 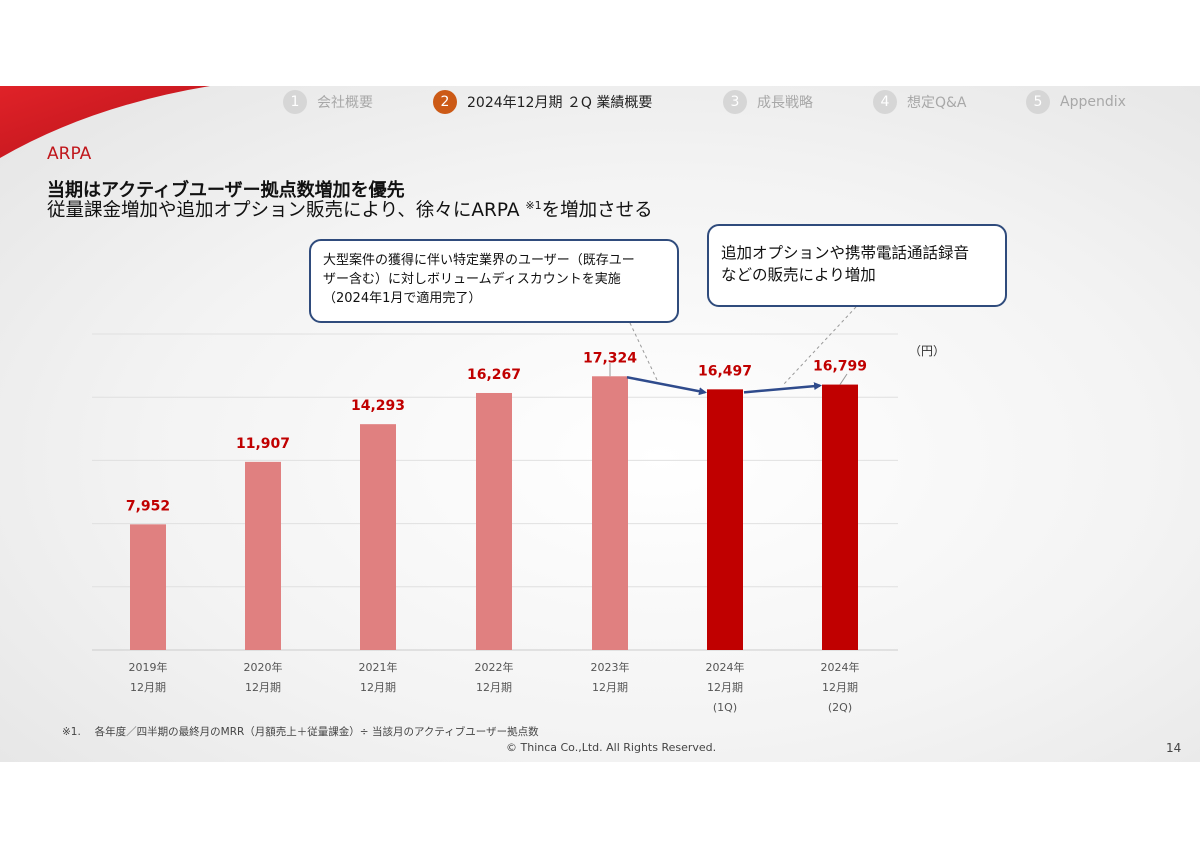 I want to click on value-label: 11,907, so click(x=263, y=444).